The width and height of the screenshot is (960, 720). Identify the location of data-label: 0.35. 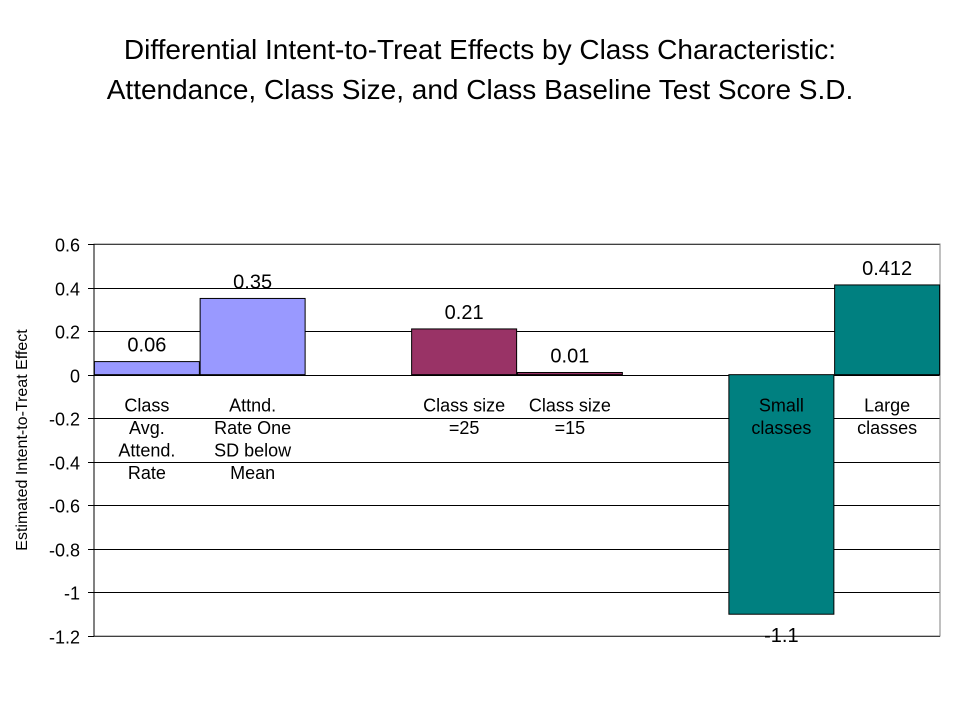
(252, 282).